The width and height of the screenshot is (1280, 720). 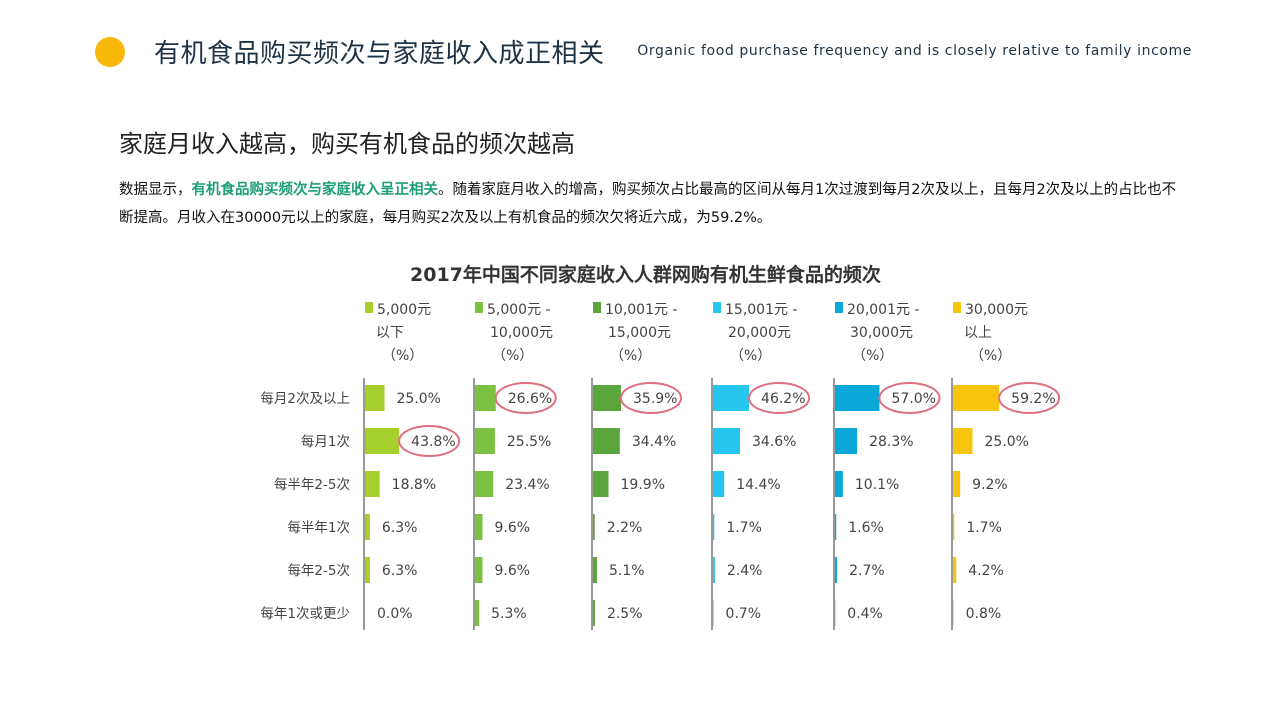 What do you see at coordinates (527, 485) in the screenshot?
I see `data-label: 23.4%` at bounding box center [527, 485].